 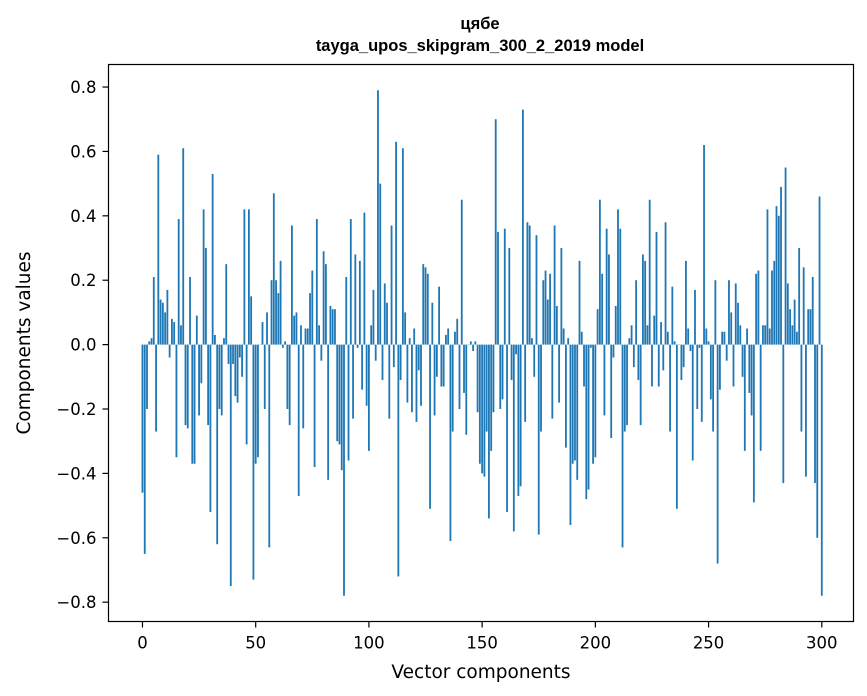 What do you see at coordinates (83, 151) in the screenshot?
I see `y-tick-label: 0.6` at bounding box center [83, 151].